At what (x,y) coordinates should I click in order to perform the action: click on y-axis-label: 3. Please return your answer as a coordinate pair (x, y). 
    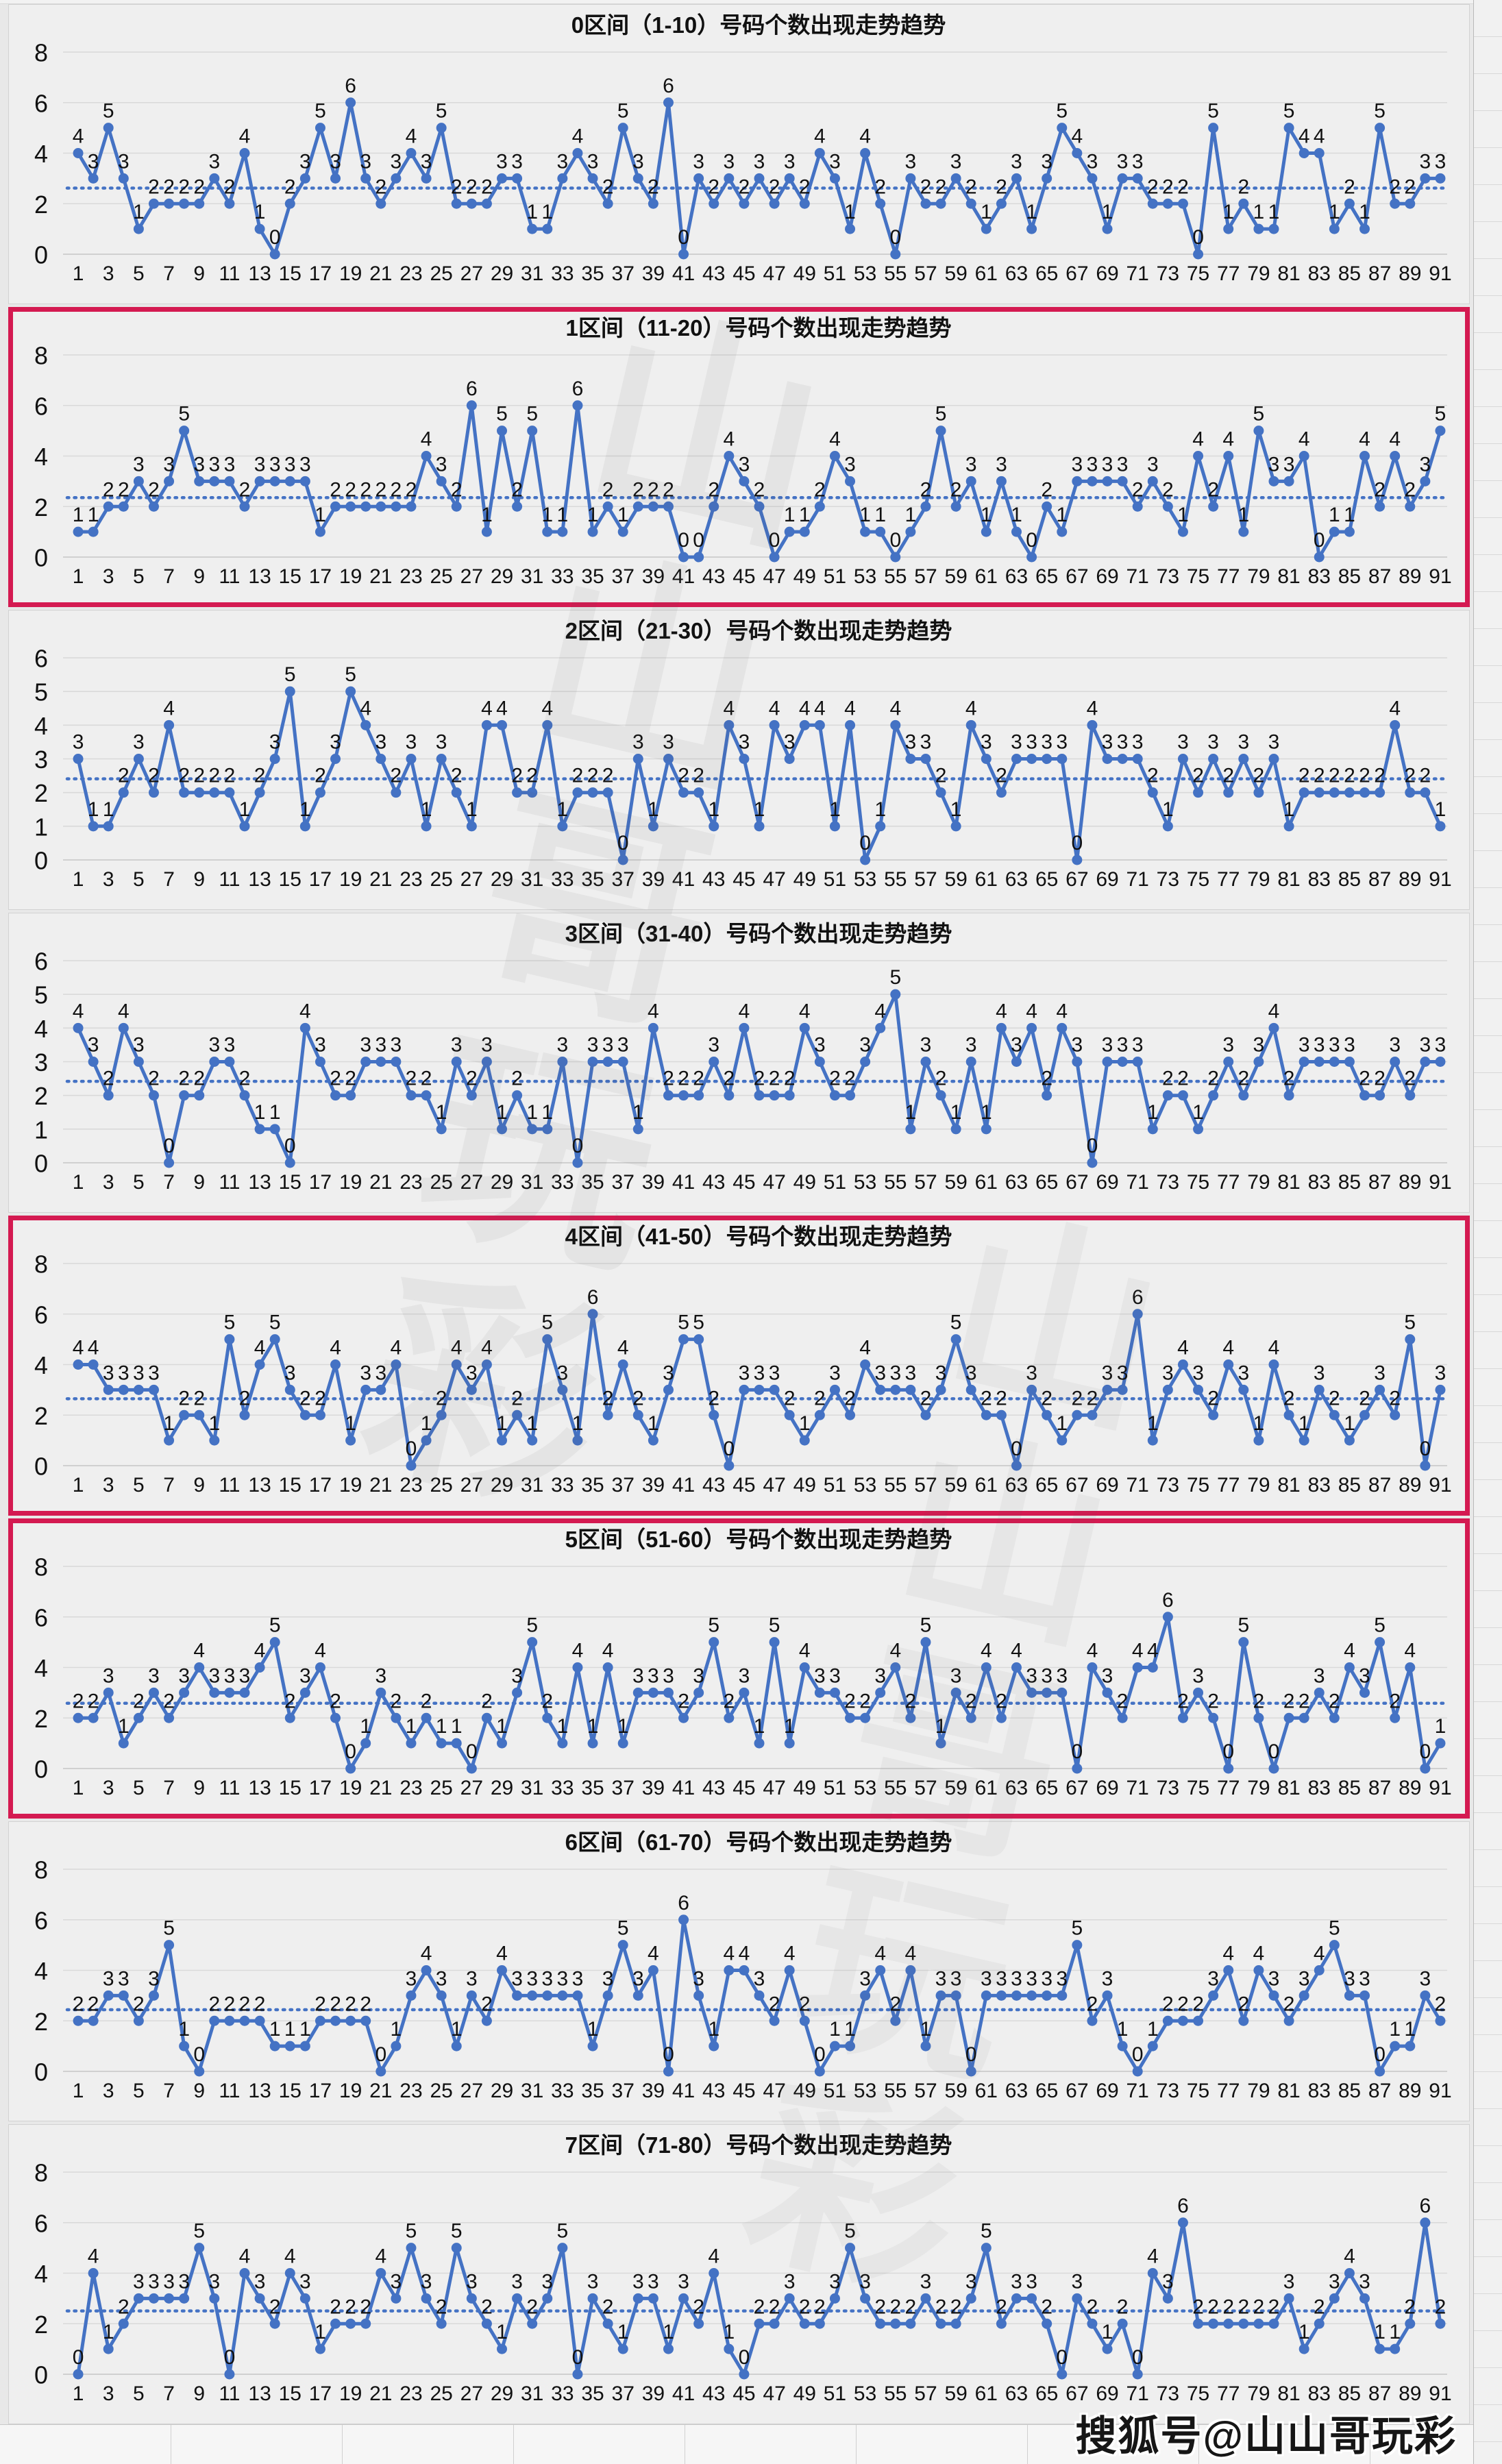
    Looking at the image, I should click on (41, 760).